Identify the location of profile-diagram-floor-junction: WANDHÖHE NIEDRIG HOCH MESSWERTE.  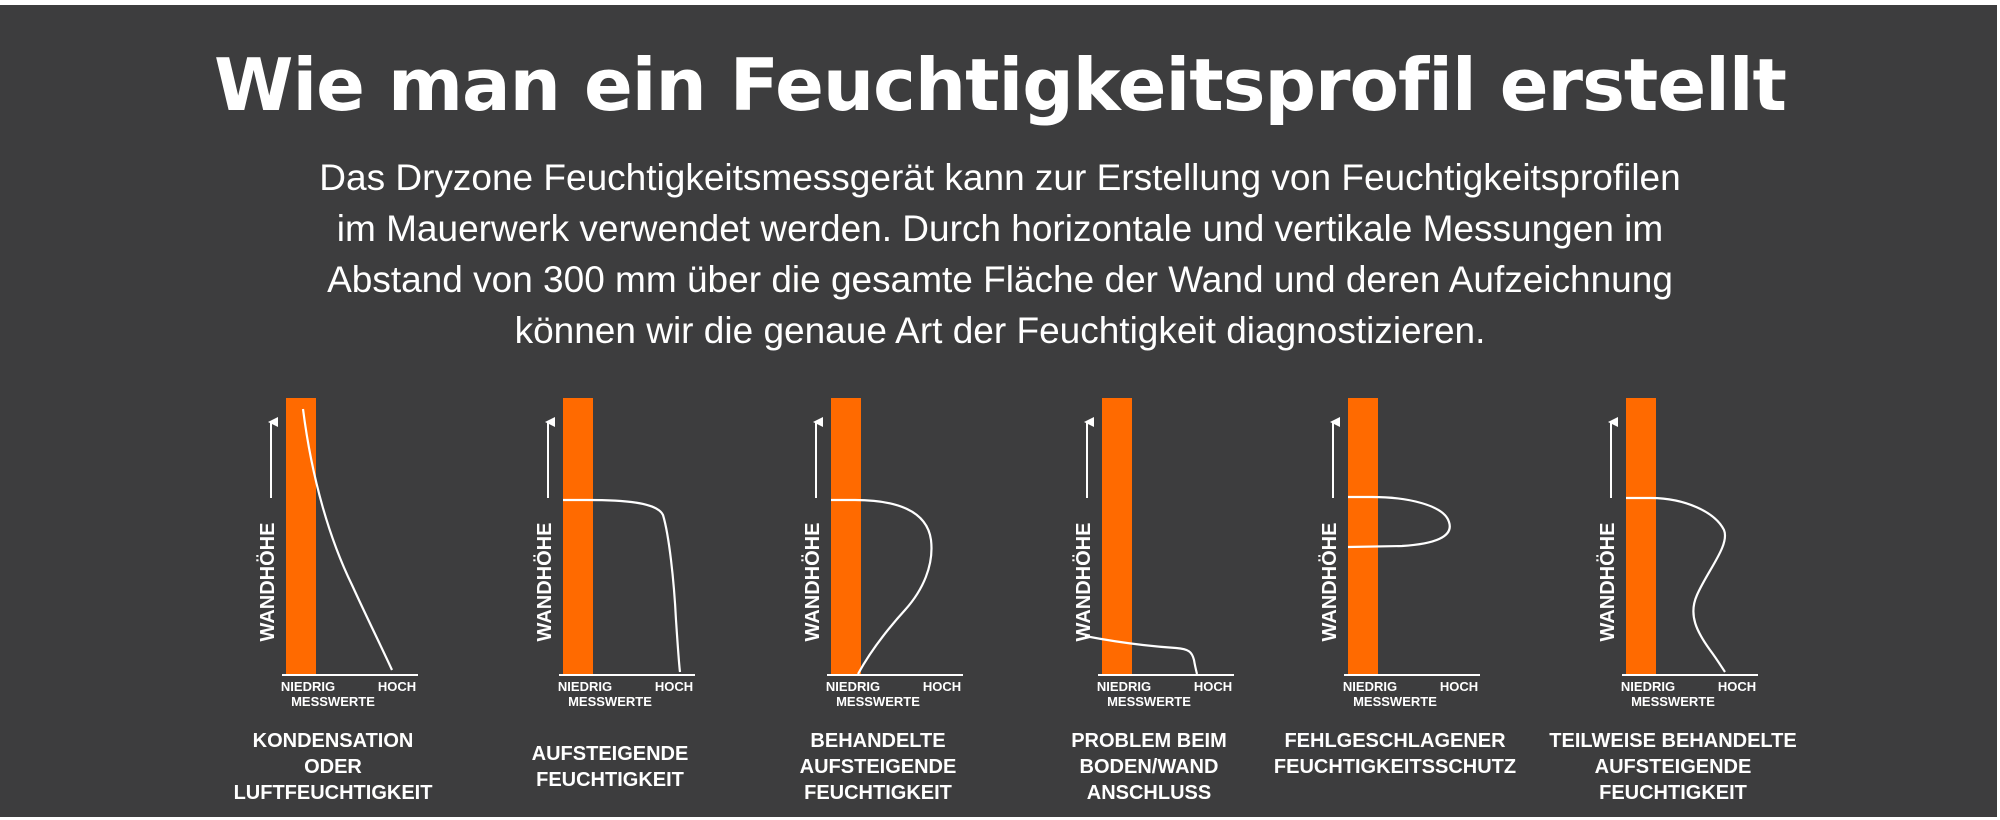
(1153, 553).